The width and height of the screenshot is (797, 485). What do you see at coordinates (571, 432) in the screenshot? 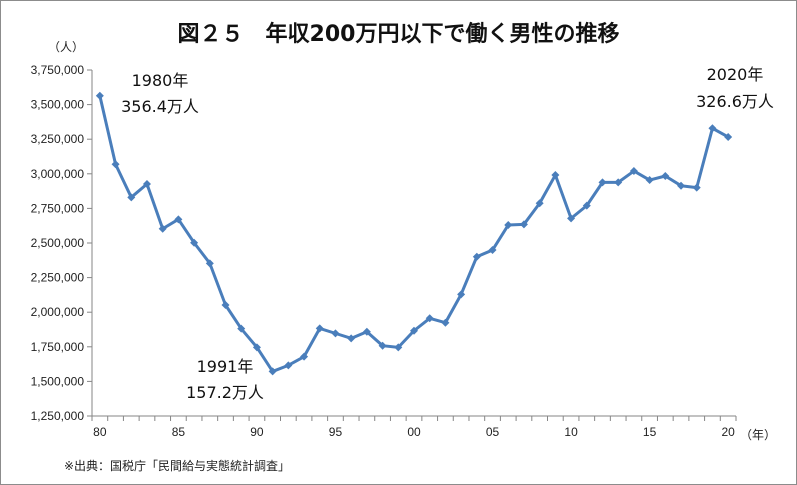
I see `x-tick-label: 10` at bounding box center [571, 432].